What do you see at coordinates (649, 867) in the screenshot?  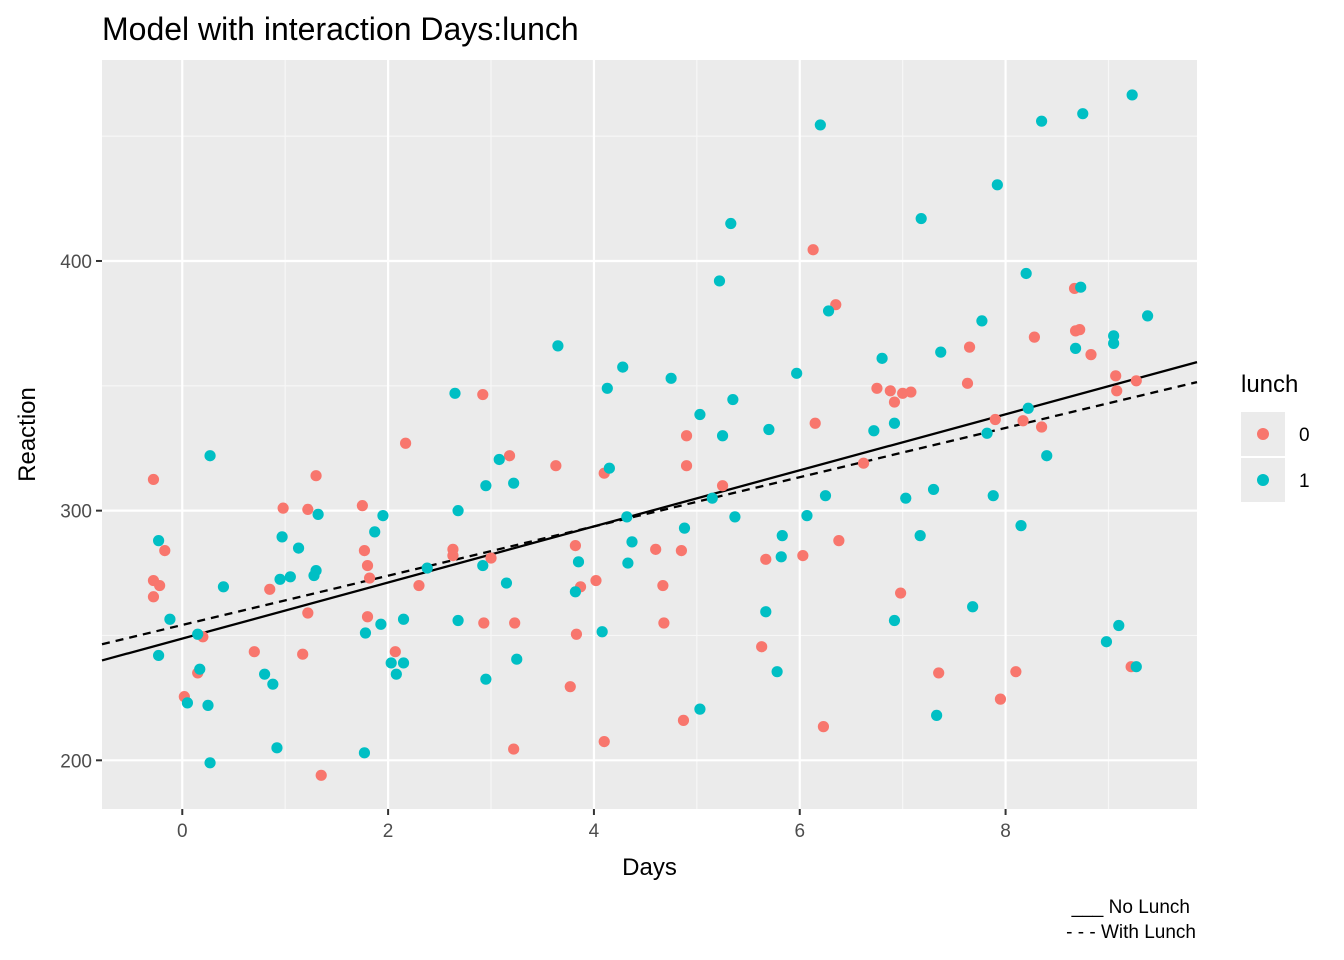 I see `x-axis-title: Days` at bounding box center [649, 867].